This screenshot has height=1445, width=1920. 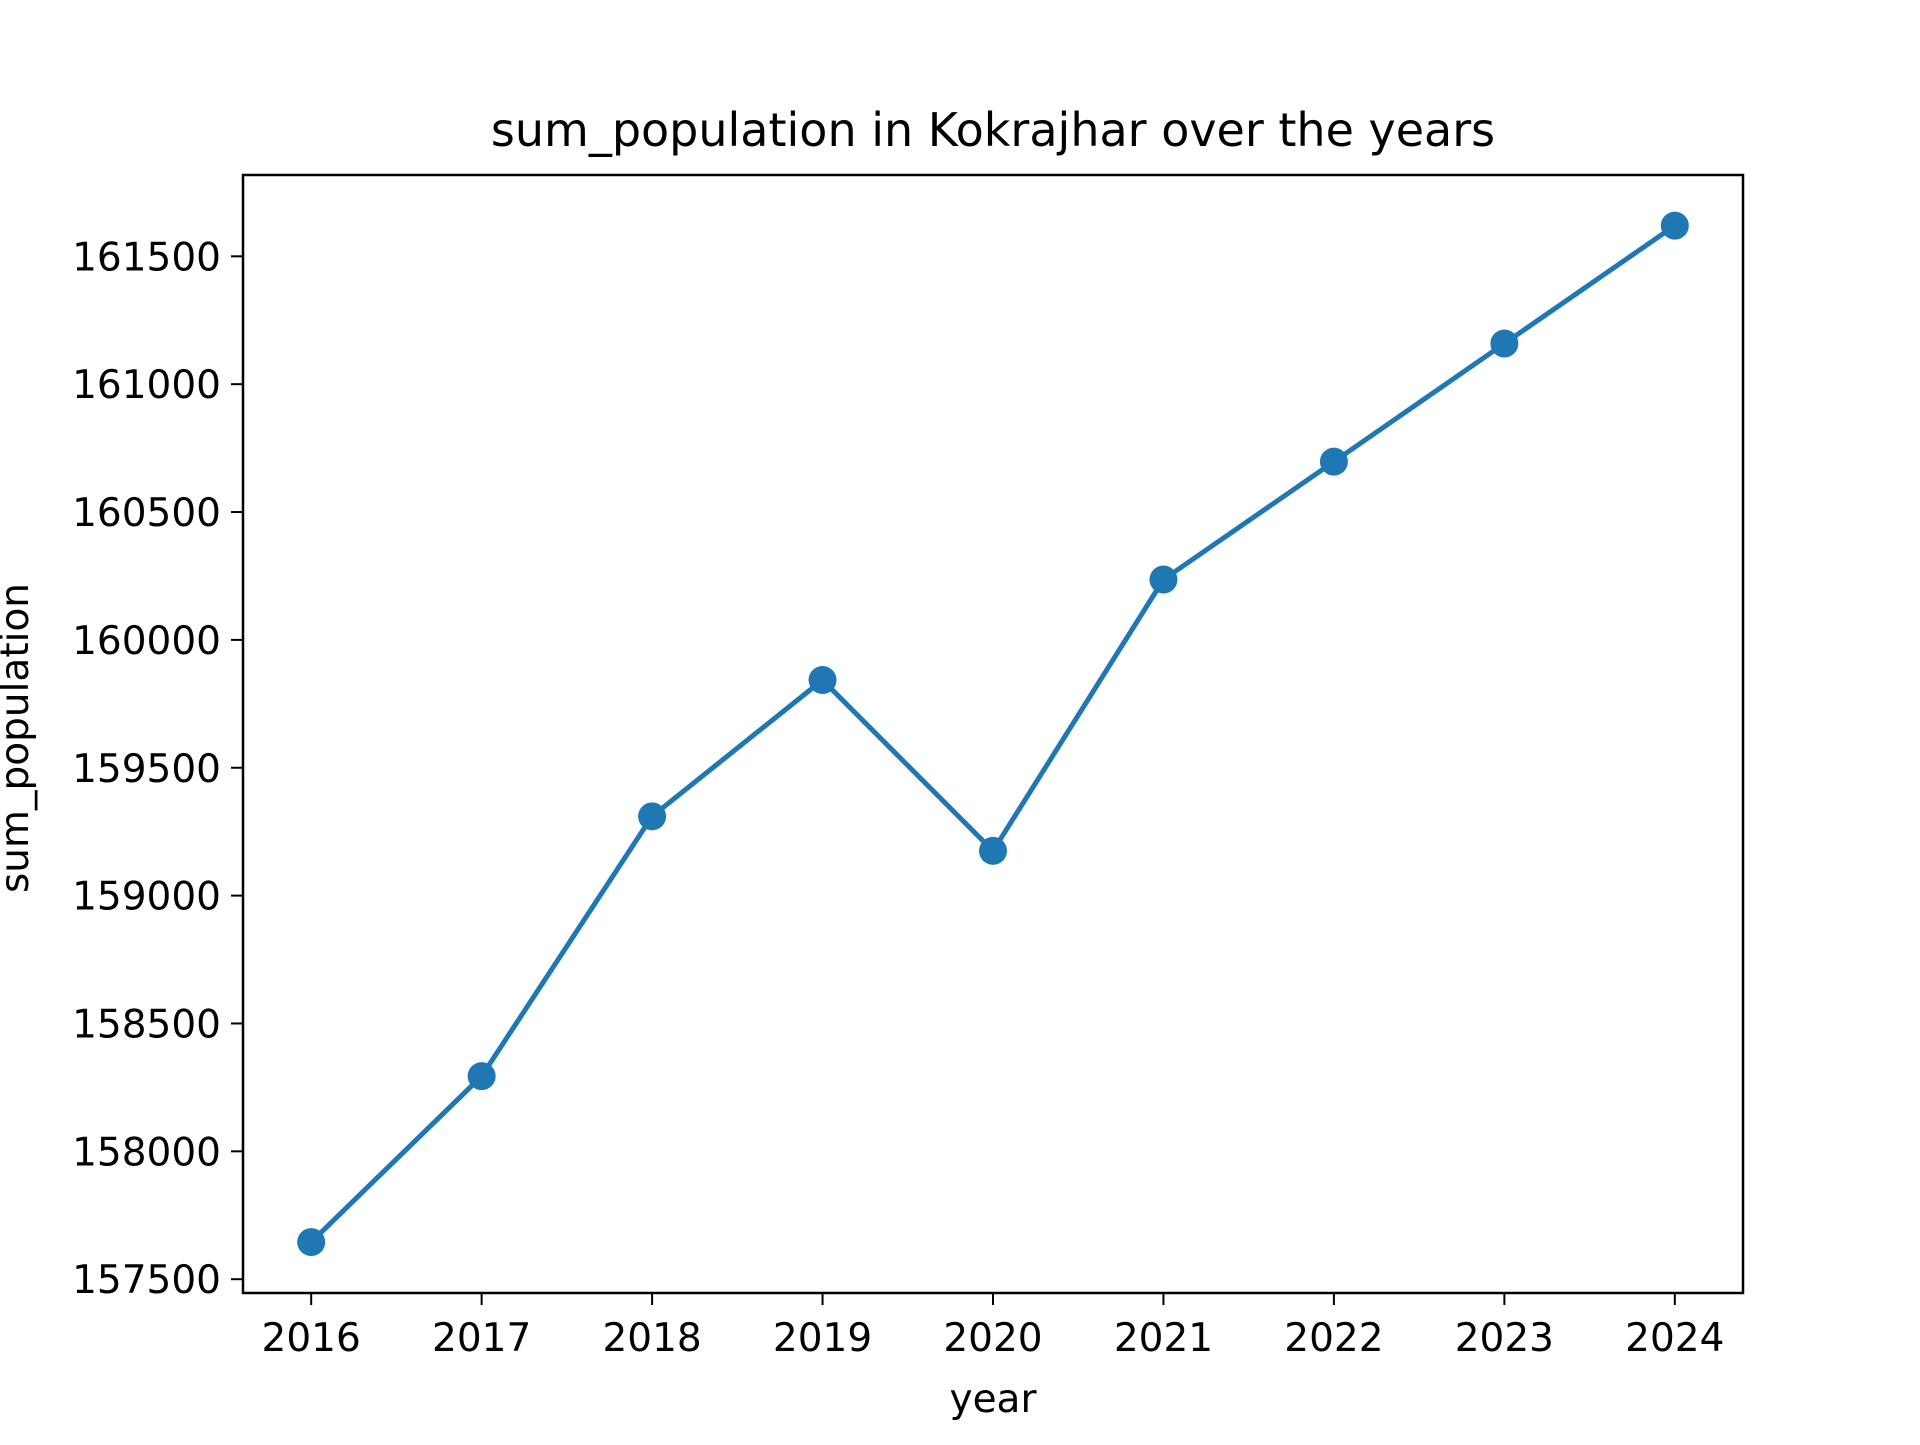 I want to click on y-tick-label: 161000, so click(x=146, y=385).